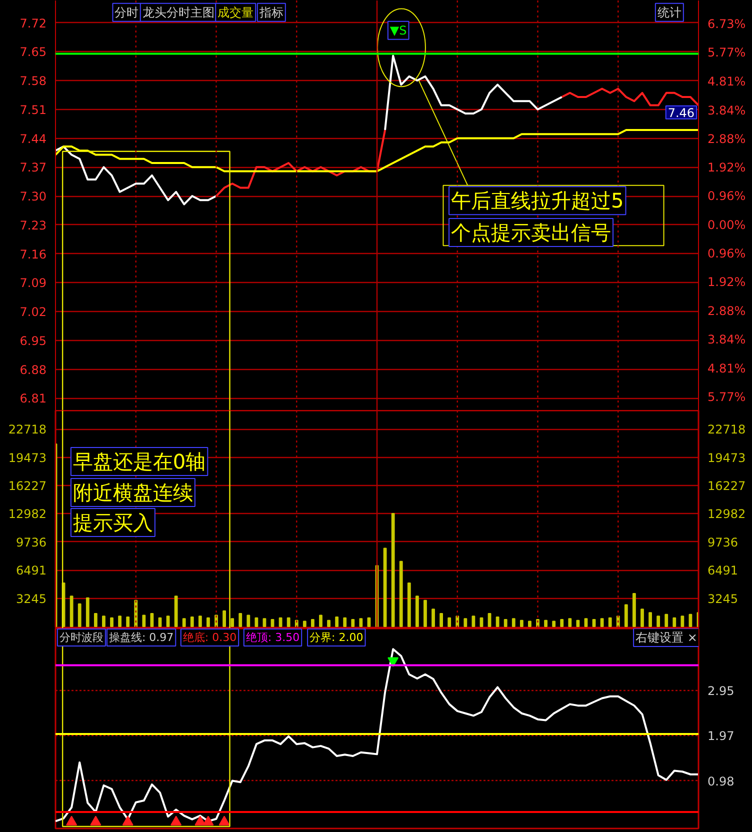 The height and width of the screenshot is (832, 752). I want to click on y-tick-label: 19473, so click(27, 457).